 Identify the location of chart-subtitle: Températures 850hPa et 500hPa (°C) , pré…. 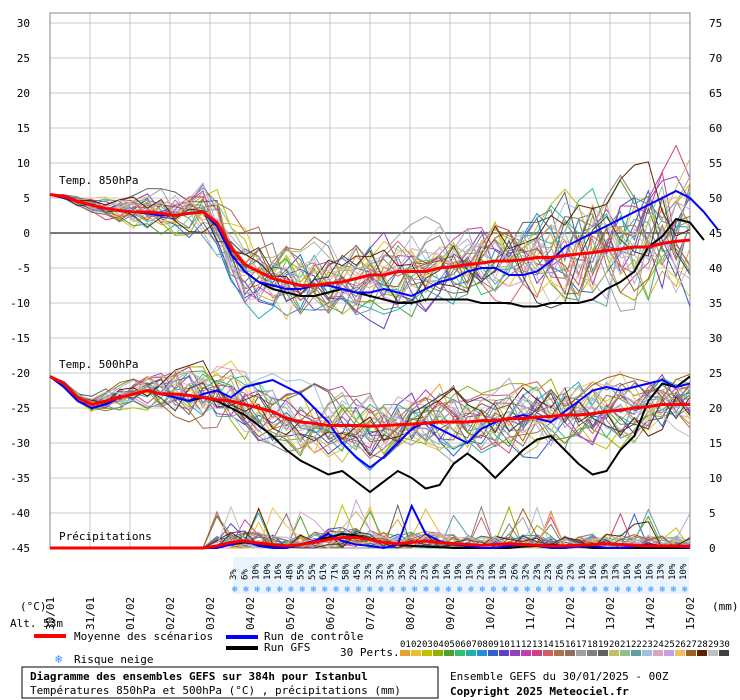
(215, 690).